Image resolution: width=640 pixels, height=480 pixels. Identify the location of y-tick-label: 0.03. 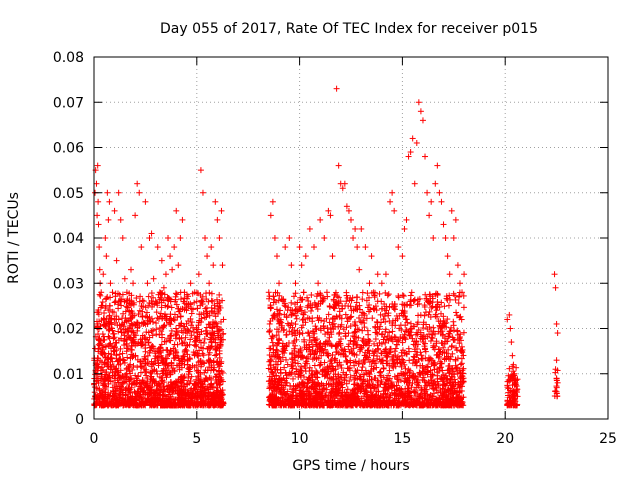
(68, 284).